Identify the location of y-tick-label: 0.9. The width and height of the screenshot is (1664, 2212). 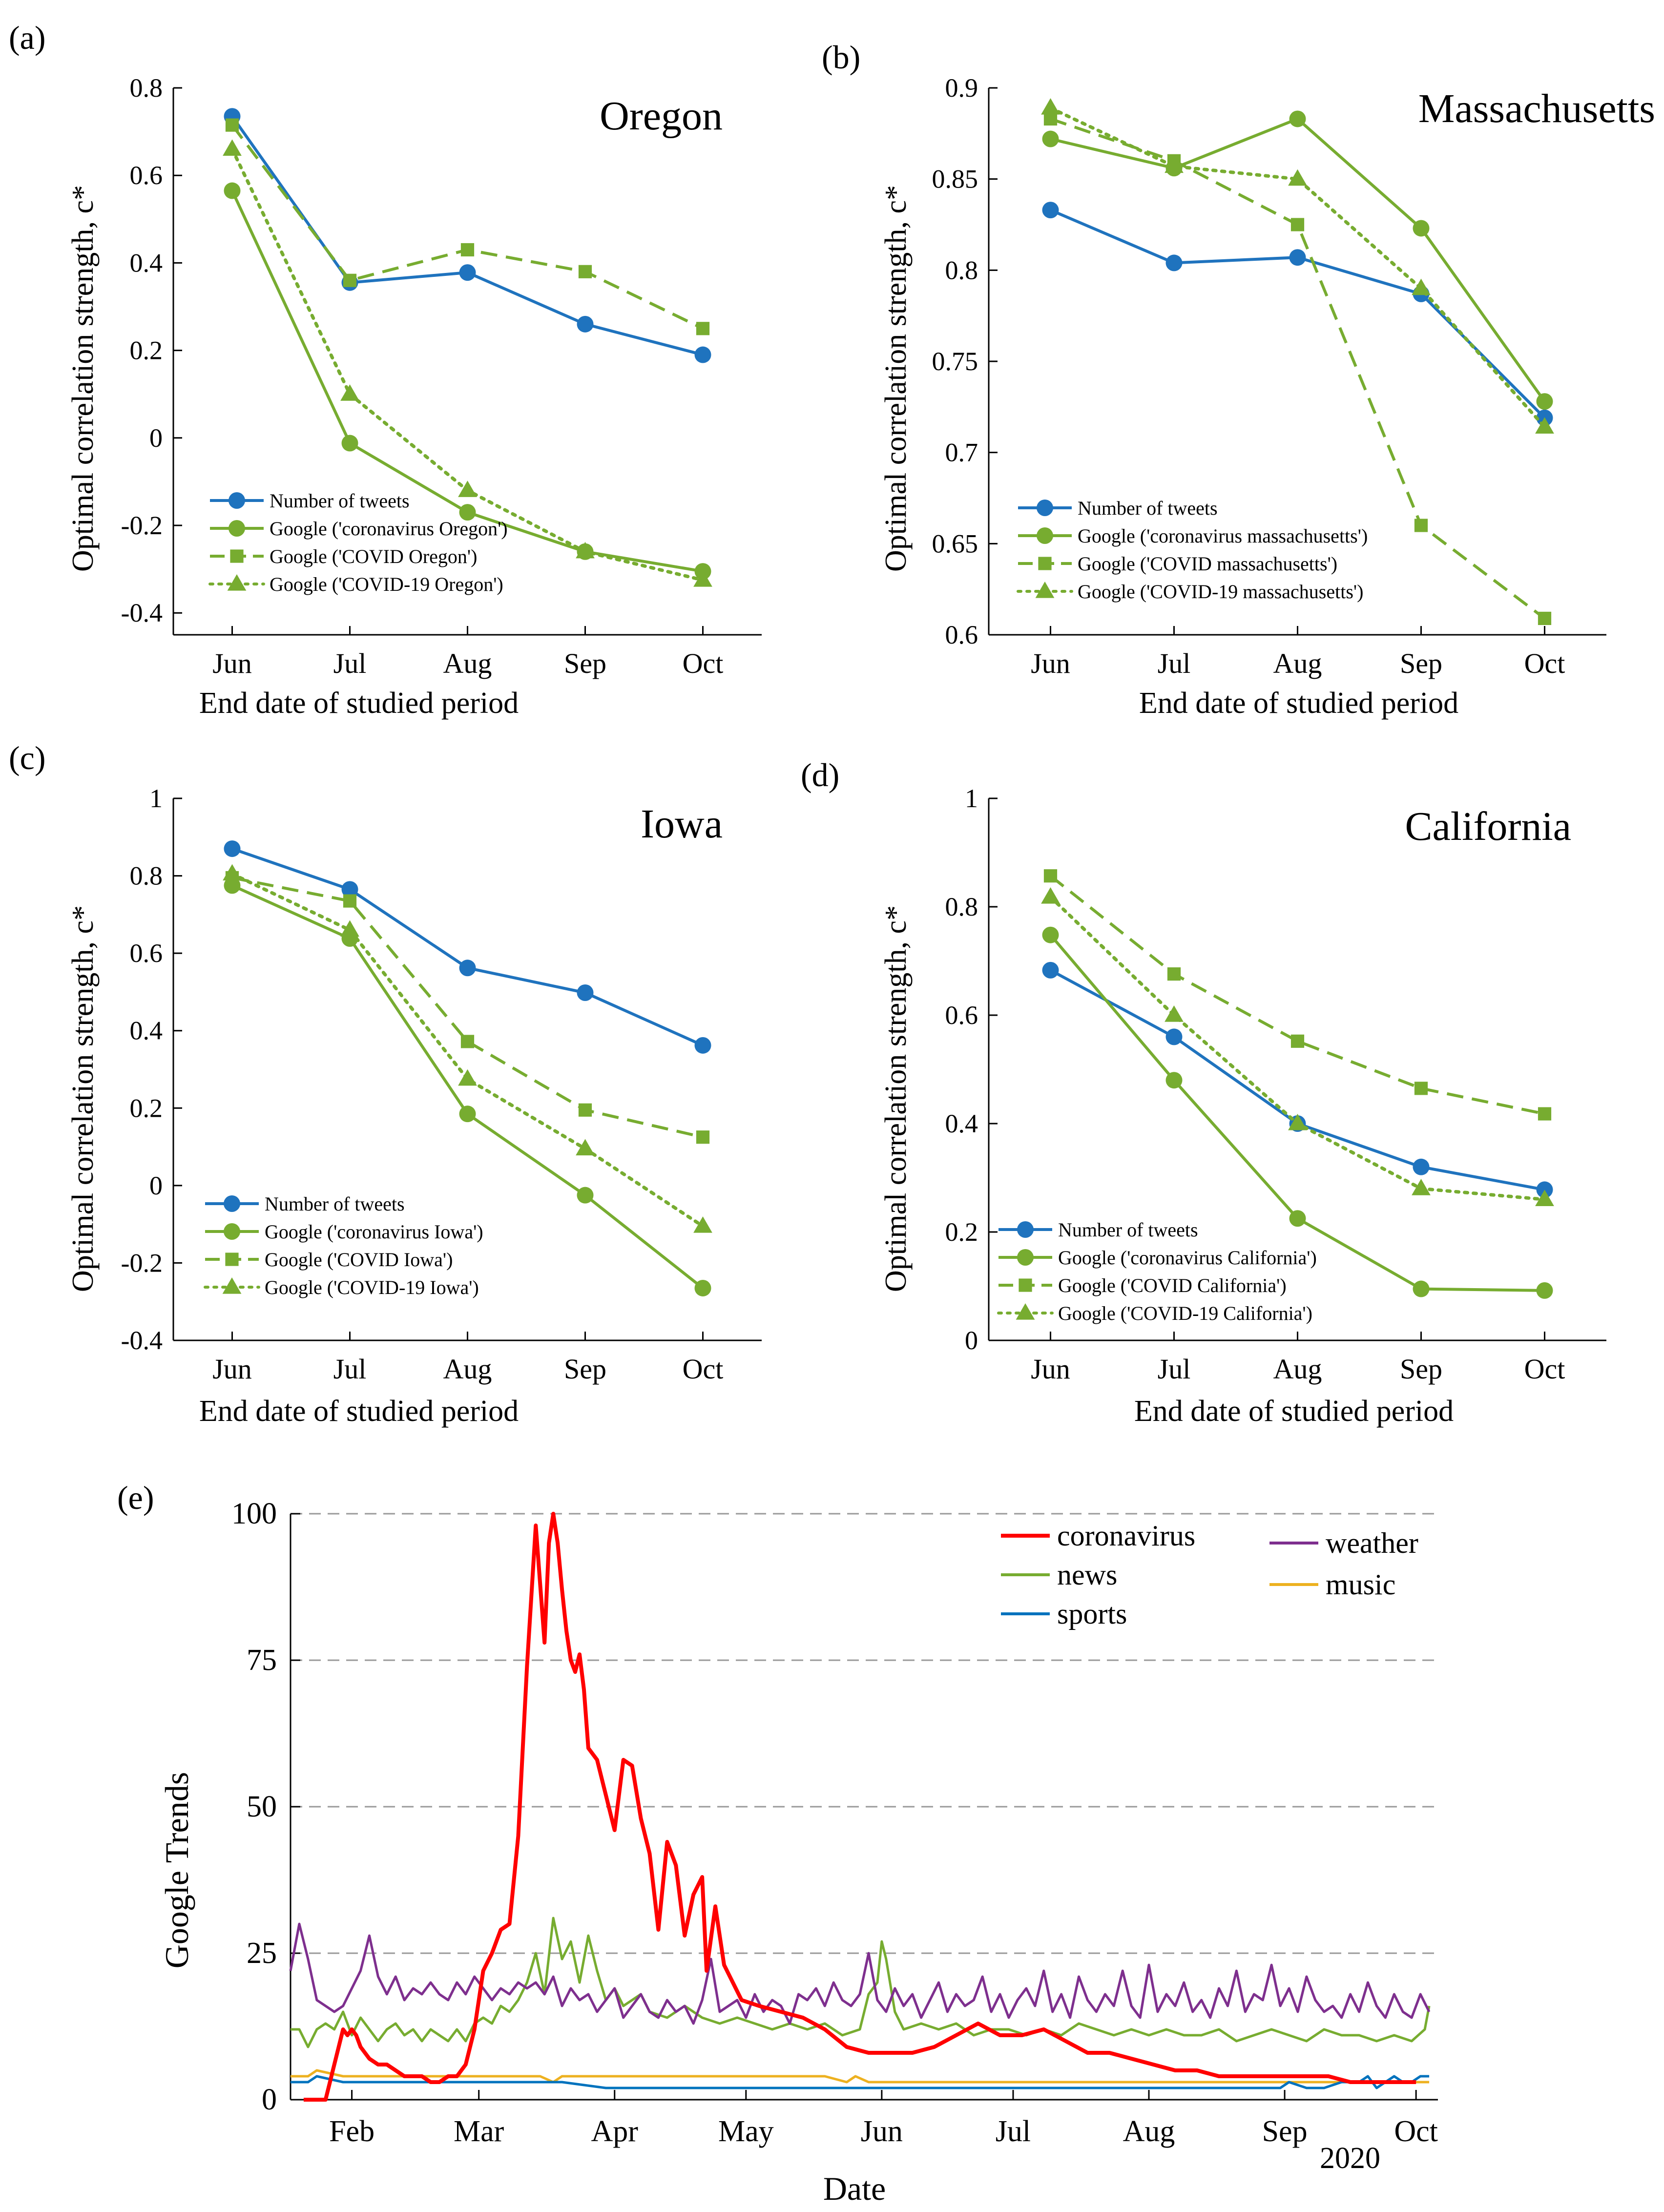
(961, 88).